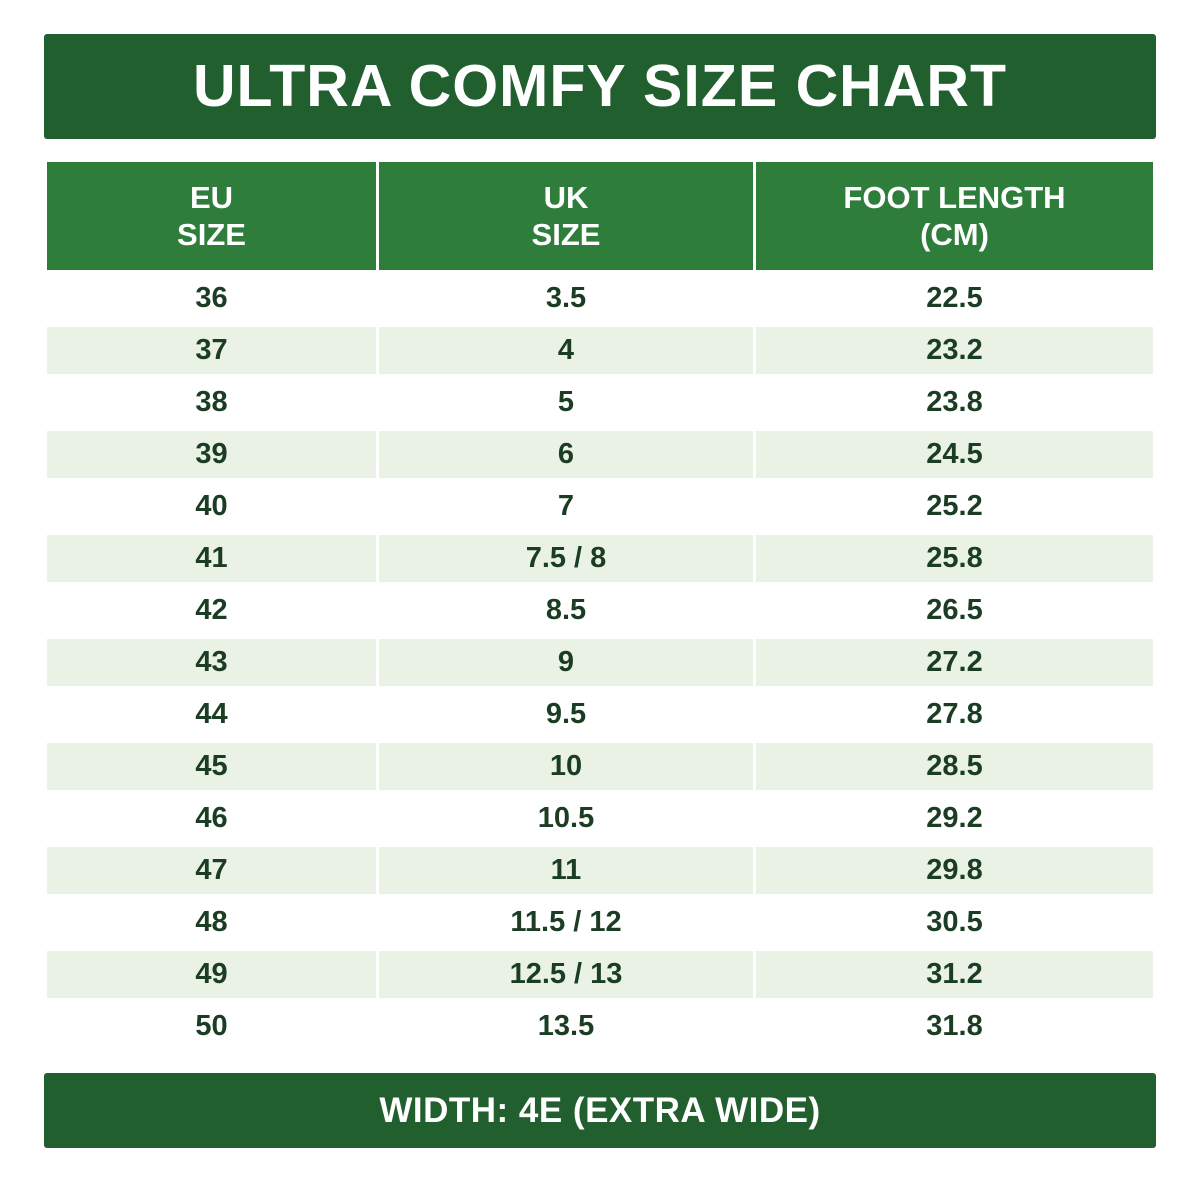 This screenshot has width=1200, height=1200. I want to click on cell-eu-size: 42, so click(211, 610).